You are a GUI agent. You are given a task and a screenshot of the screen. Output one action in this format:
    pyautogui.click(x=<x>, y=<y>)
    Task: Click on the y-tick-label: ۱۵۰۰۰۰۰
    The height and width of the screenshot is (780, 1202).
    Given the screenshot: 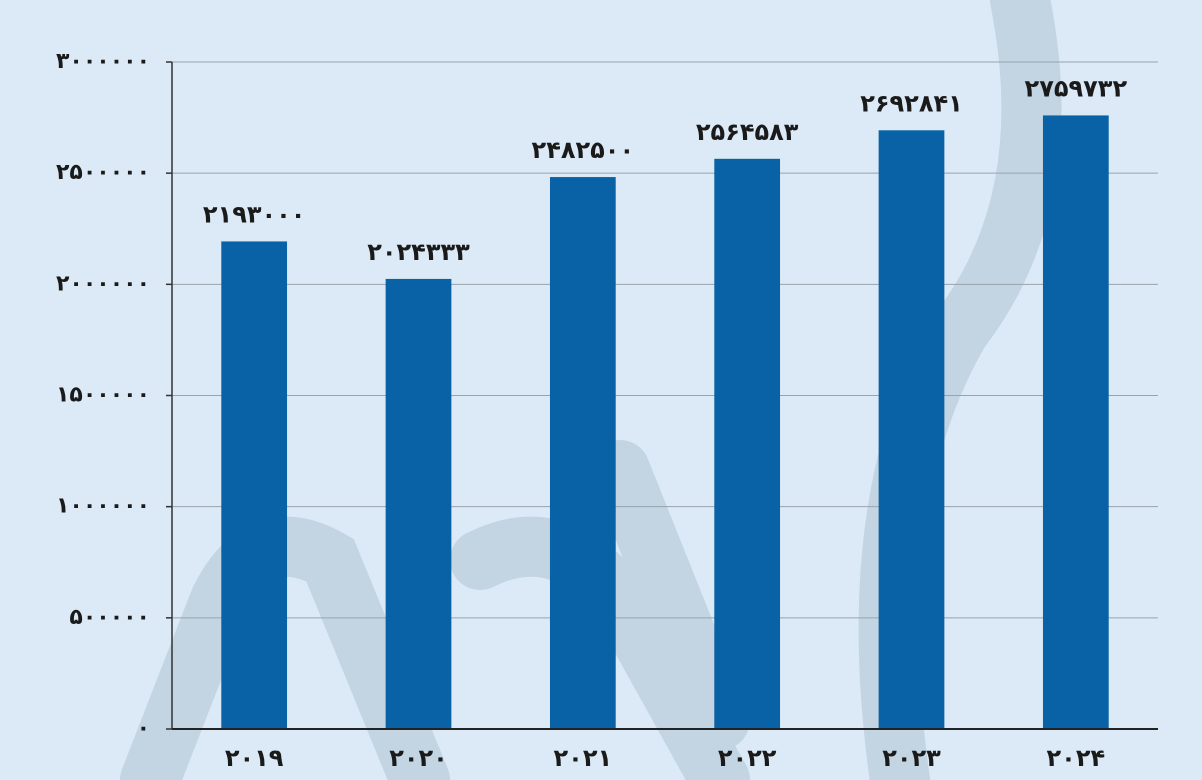 What is the action you would take?
    pyautogui.click(x=103, y=395)
    